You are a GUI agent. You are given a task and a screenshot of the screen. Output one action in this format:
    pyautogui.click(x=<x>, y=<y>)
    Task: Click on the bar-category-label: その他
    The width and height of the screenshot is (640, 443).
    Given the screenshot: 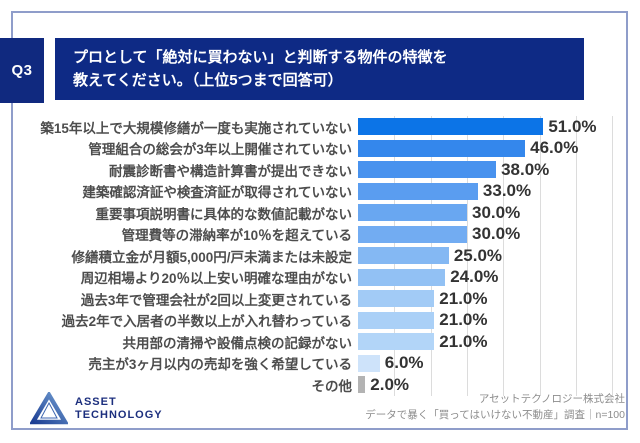 What is the action you would take?
    pyautogui.click(x=332, y=386)
    